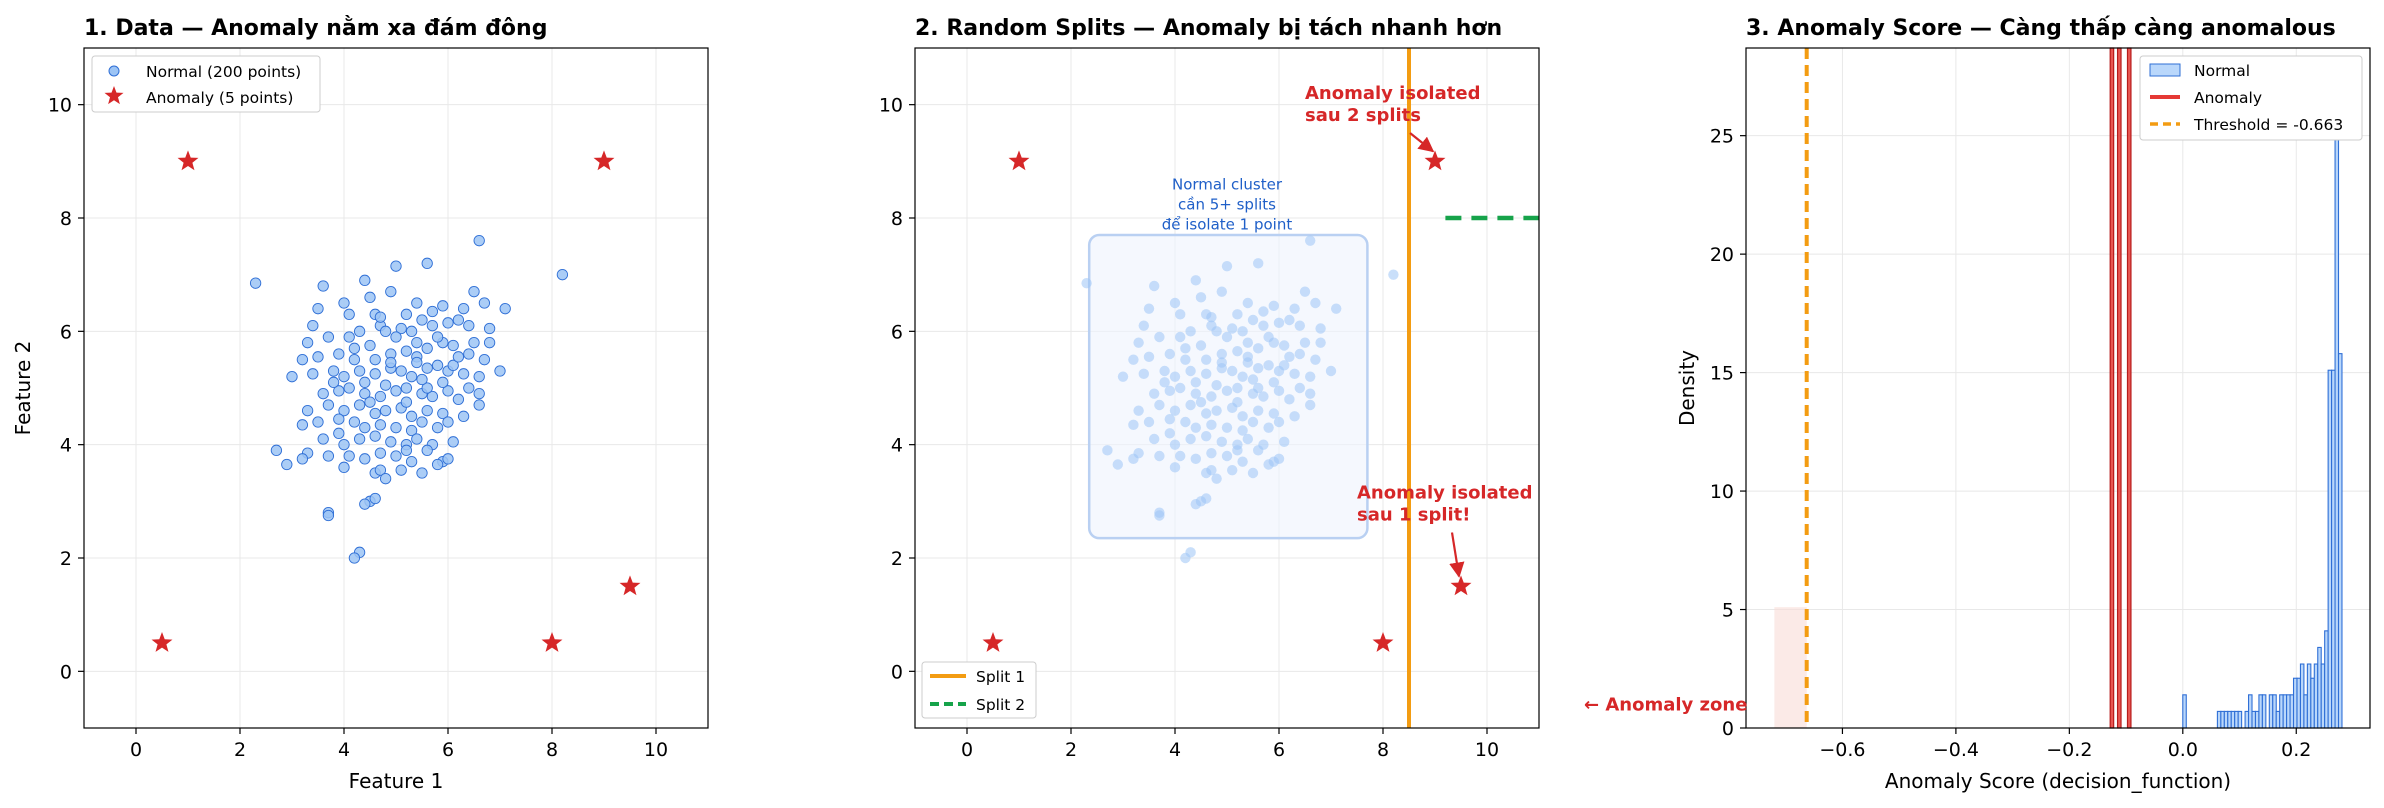 This screenshot has height=808, width=2384. Describe the element at coordinates (1722, 374) in the screenshot. I see `panel-3-ytick-label: 15` at that location.